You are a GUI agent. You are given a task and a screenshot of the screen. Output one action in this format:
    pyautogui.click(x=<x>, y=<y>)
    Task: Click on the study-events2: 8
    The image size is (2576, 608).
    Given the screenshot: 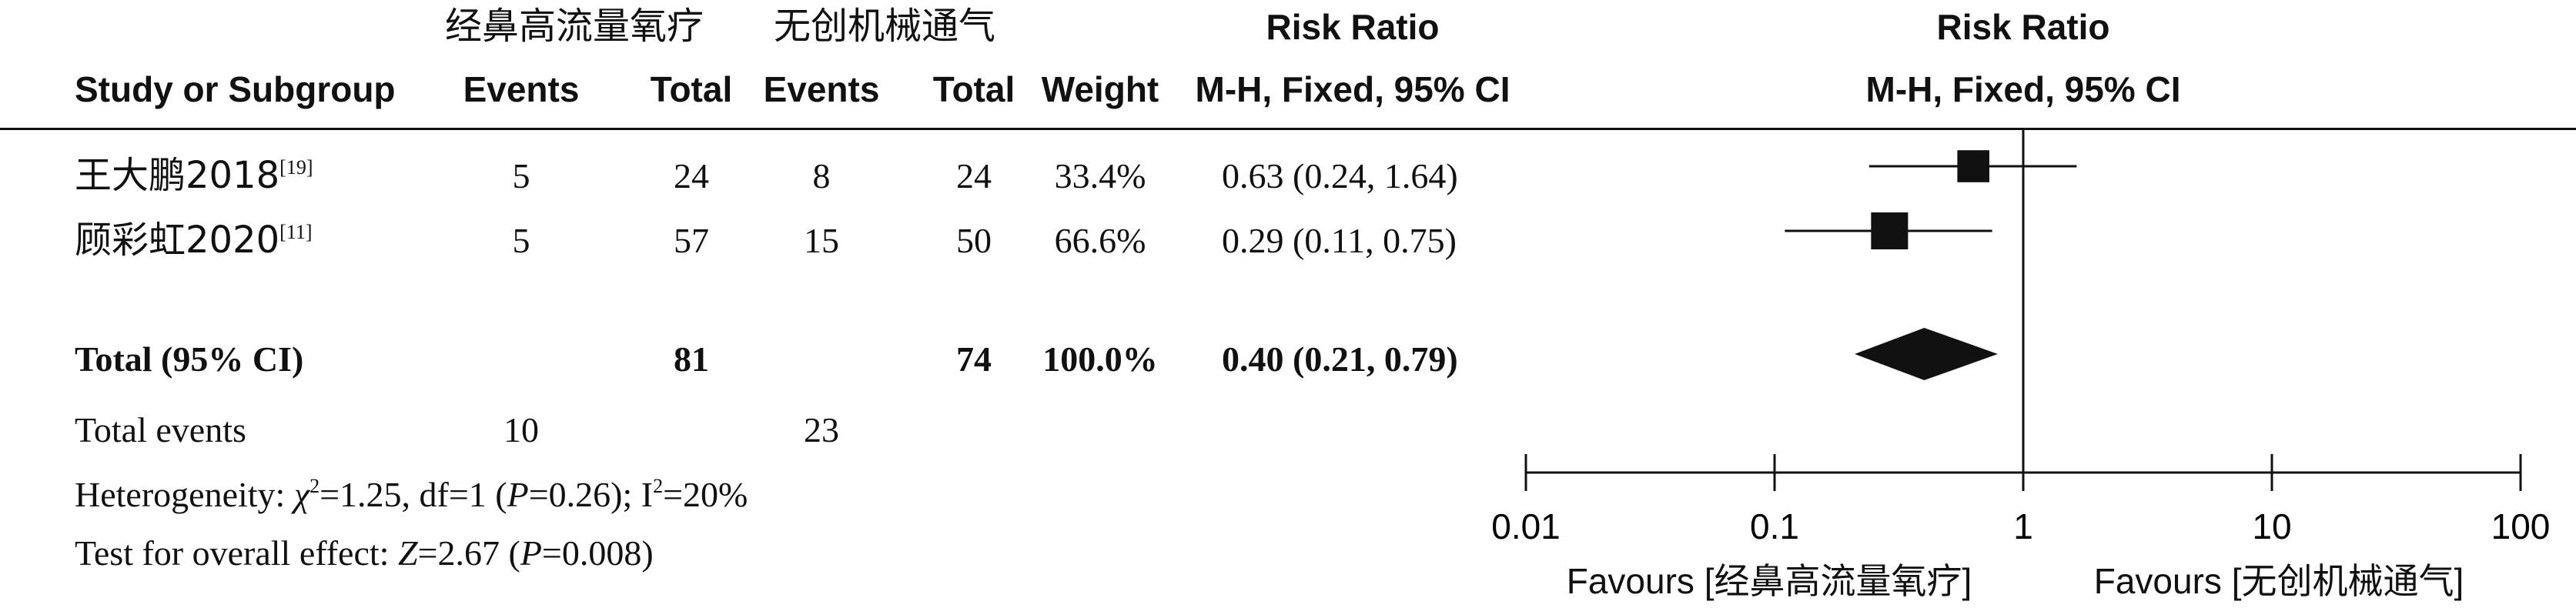 What is the action you would take?
    pyautogui.click(x=822, y=175)
    